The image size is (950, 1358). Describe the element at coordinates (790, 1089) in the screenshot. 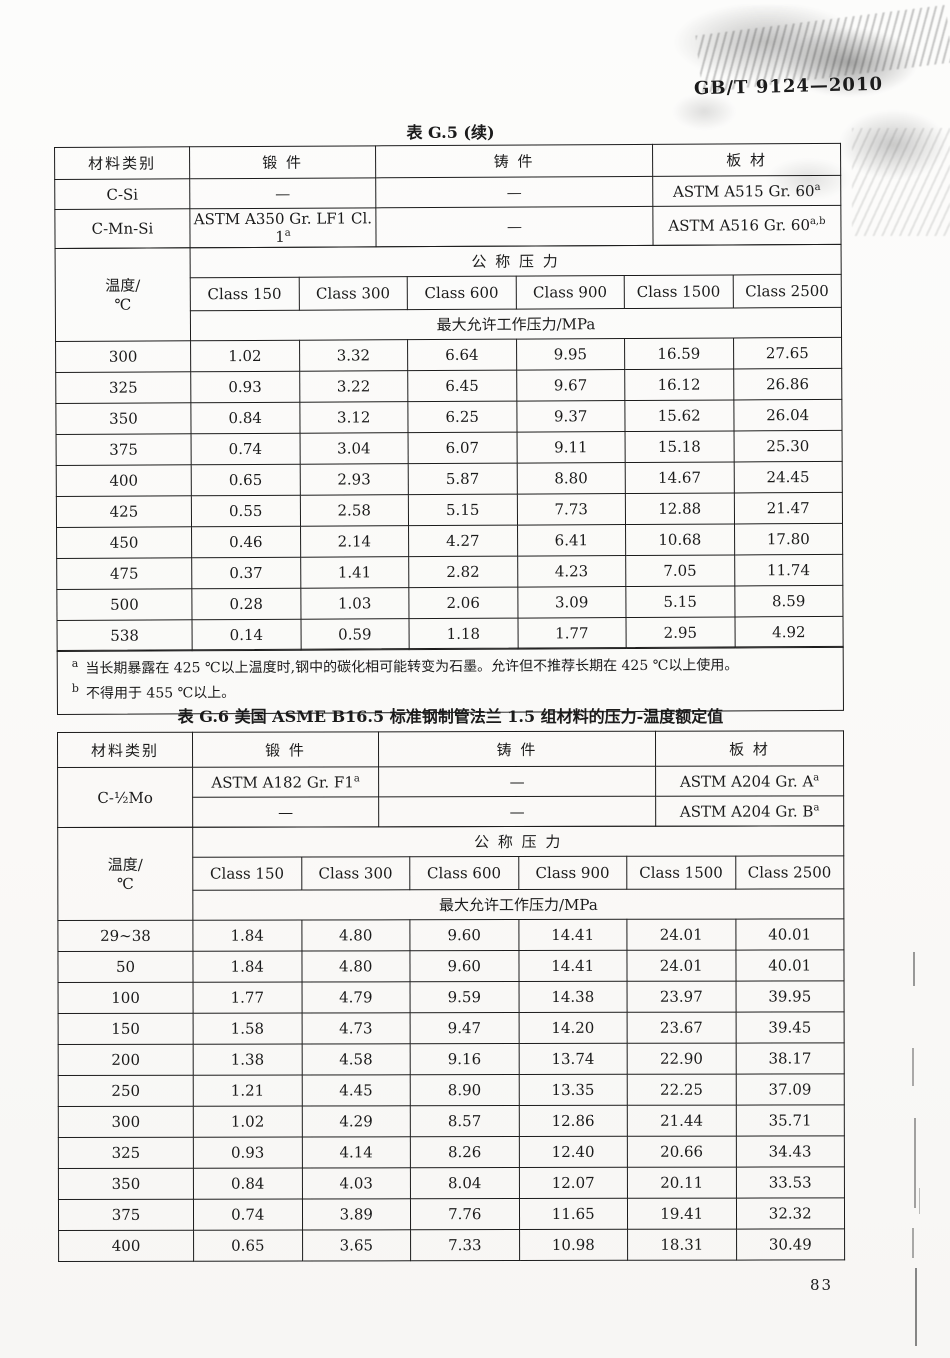

I see `pressure-value-cell: 37.09` at that location.